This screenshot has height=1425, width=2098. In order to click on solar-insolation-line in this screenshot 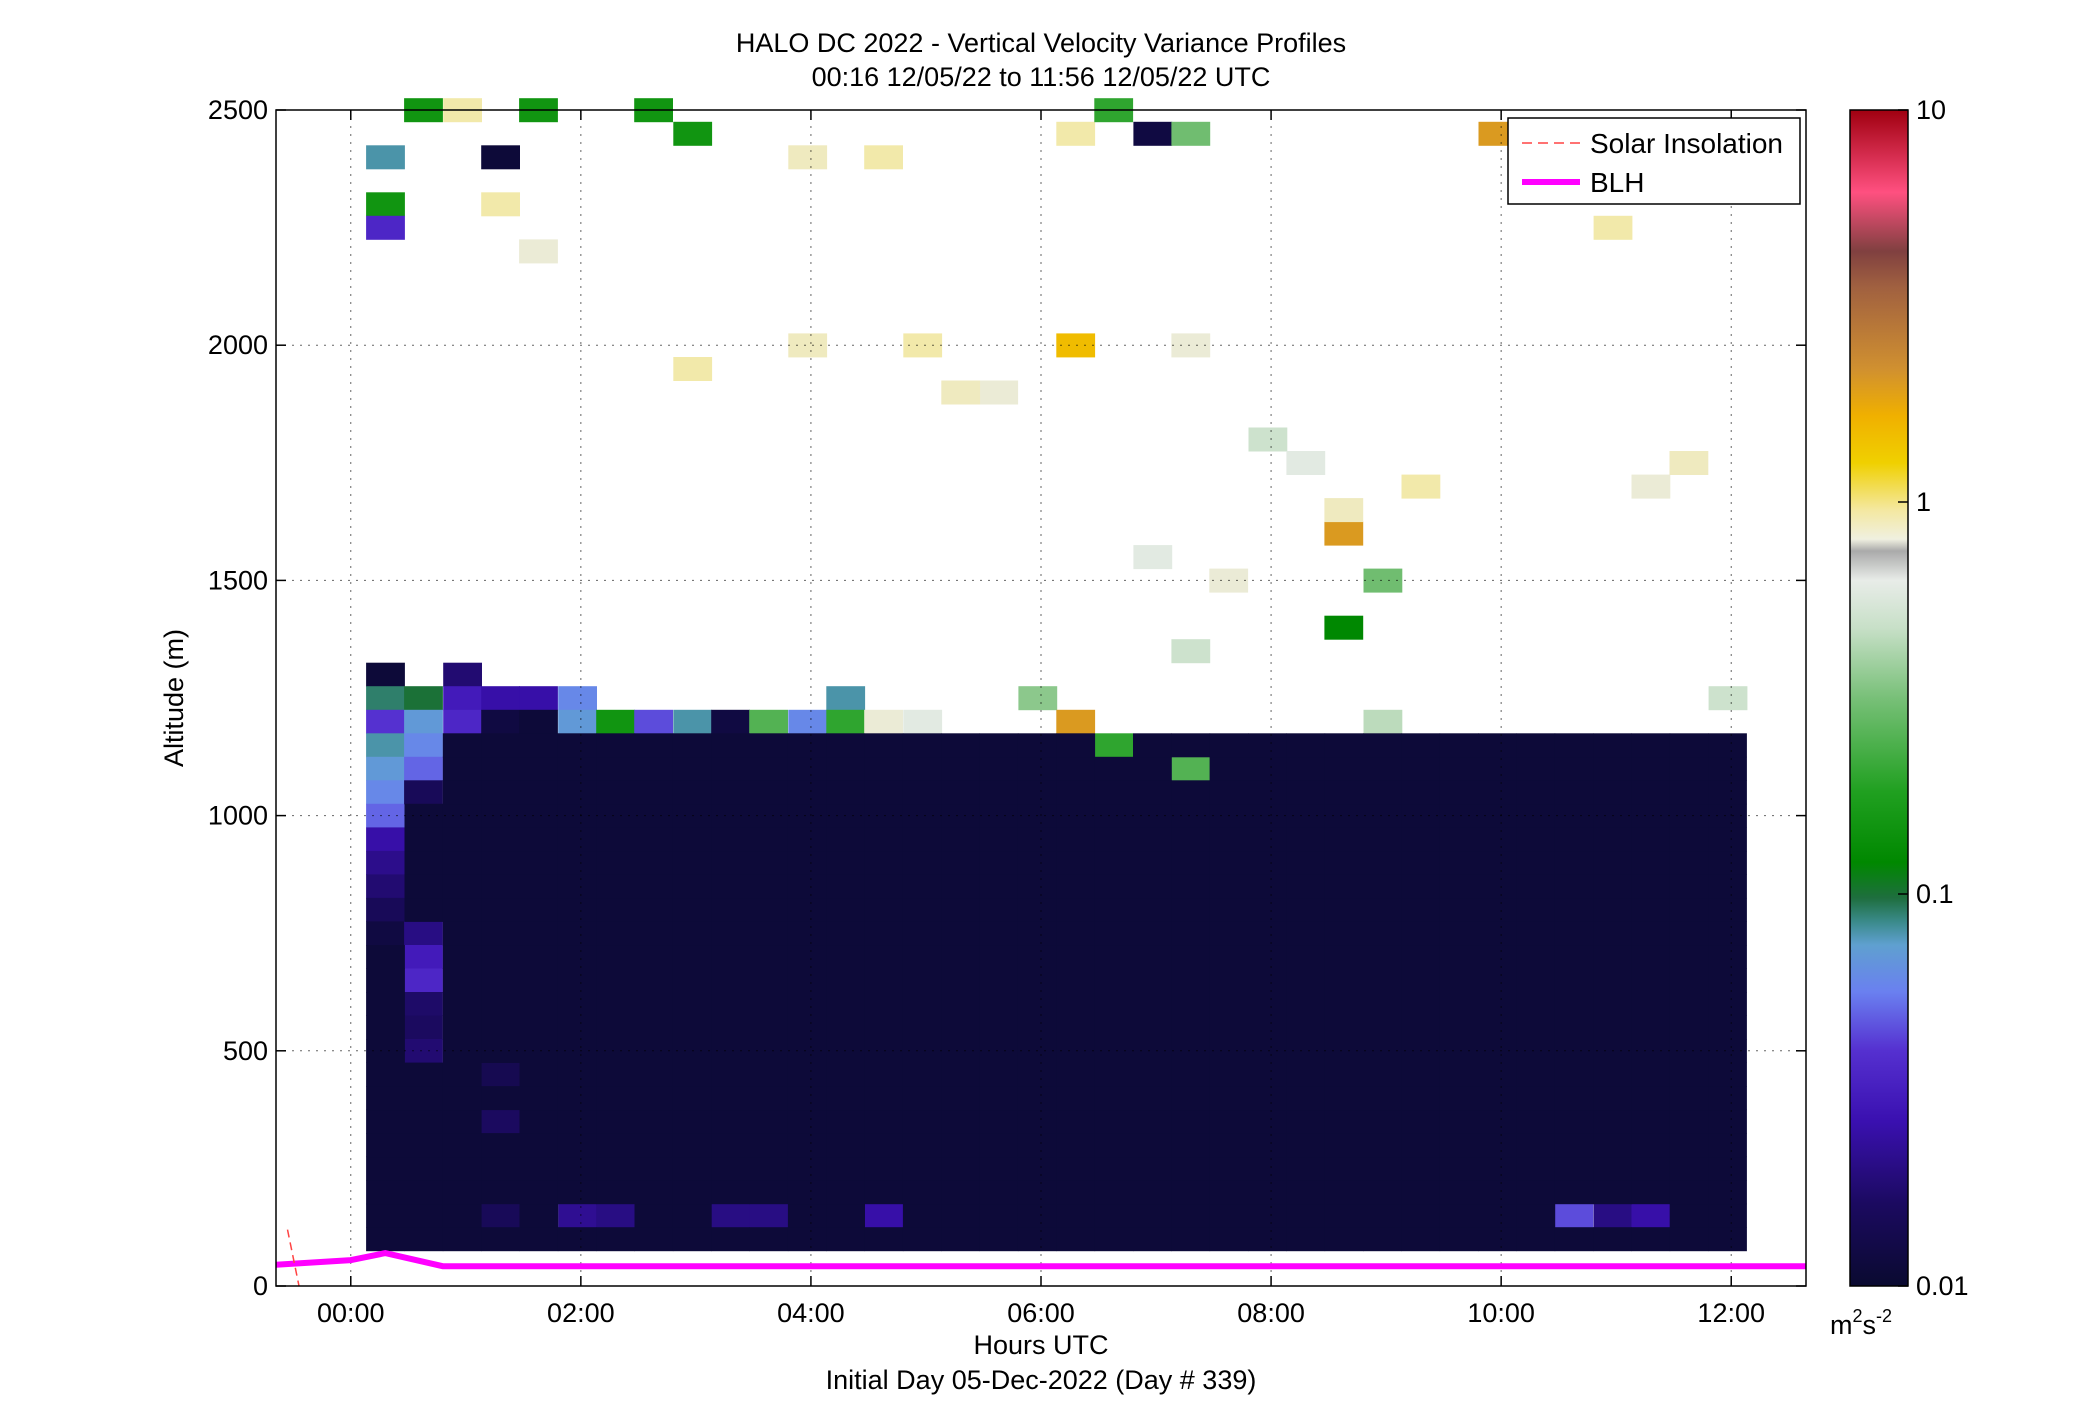, I will do `click(293, 1258)`.